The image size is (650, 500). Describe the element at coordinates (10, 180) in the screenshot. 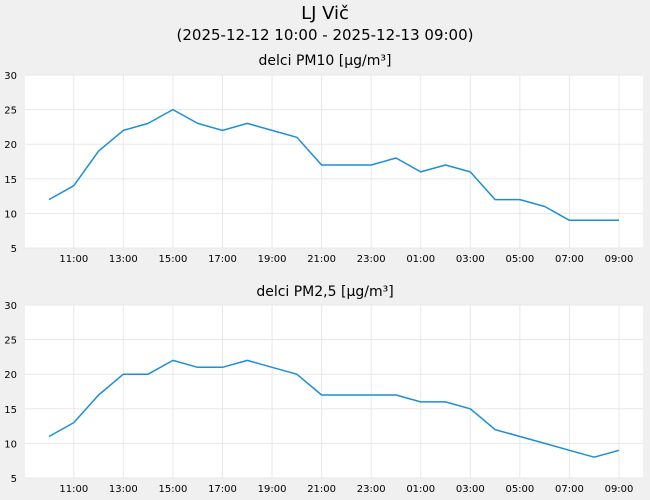

I see `y-tick-label-0-2: 15` at that location.